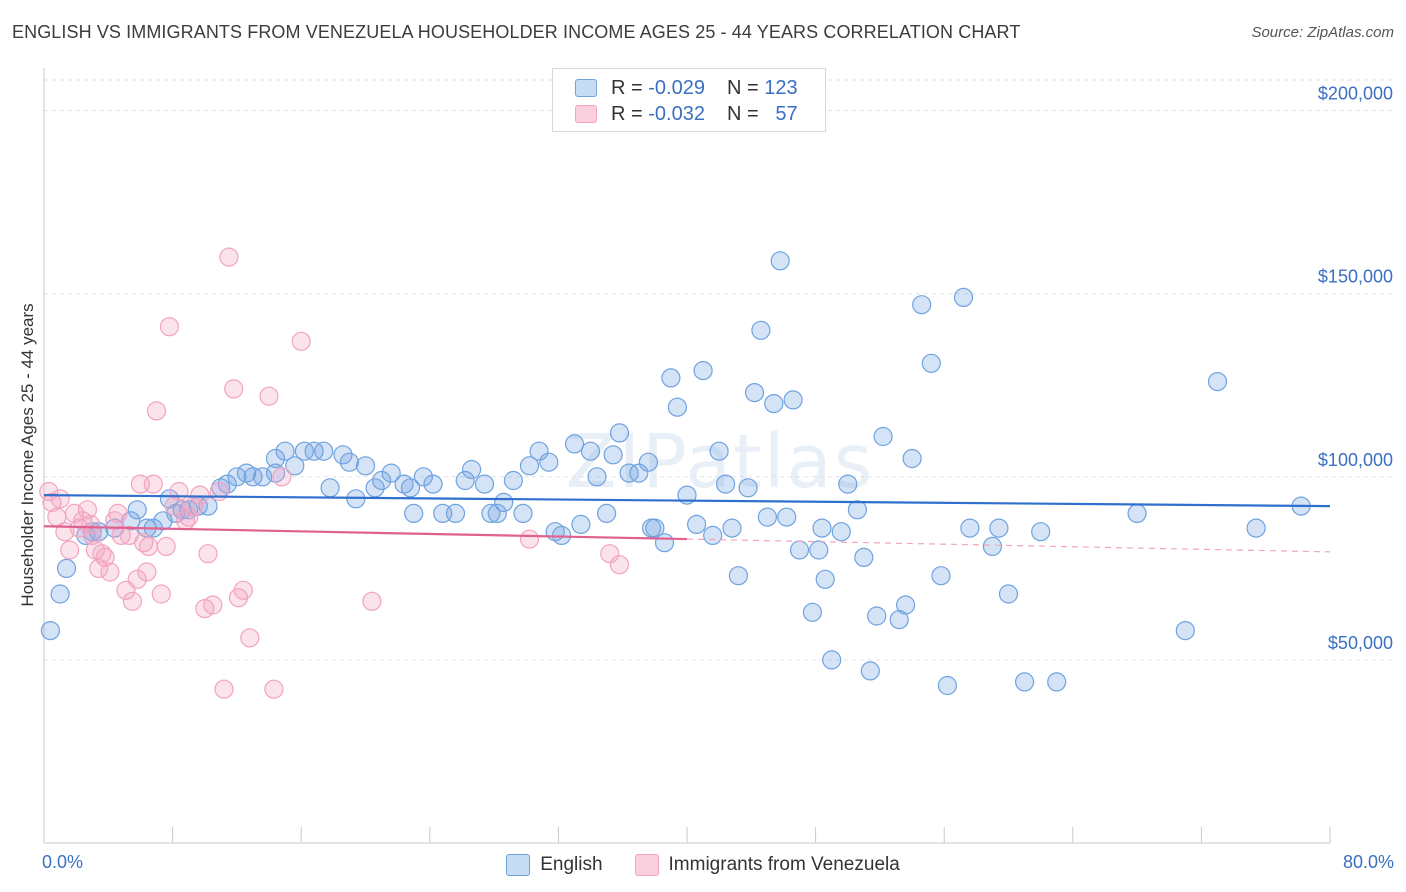 The width and height of the screenshot is (1406, 892). I want to click on stats-legend: R = -0.029 N = 123 R = -0.032 N = 57, so click(689, 100).